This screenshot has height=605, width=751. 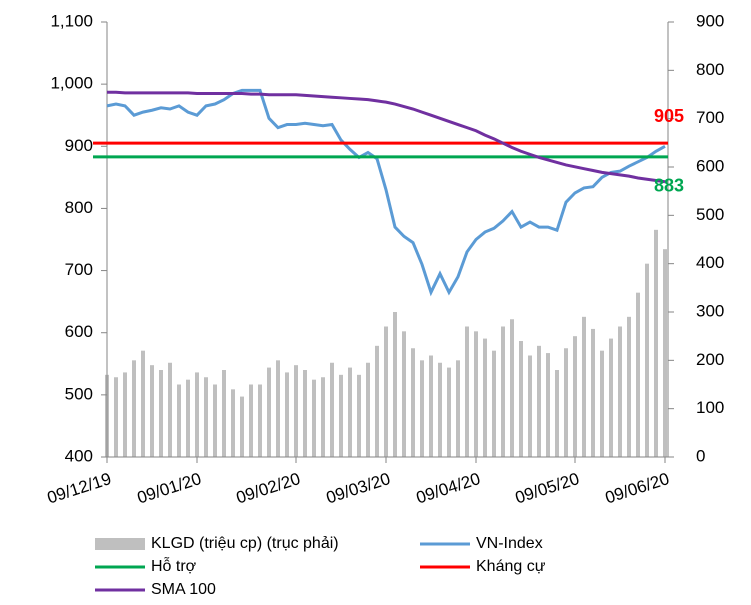 I want to click on y-tick-label: 800, so click(x=79, y=207).